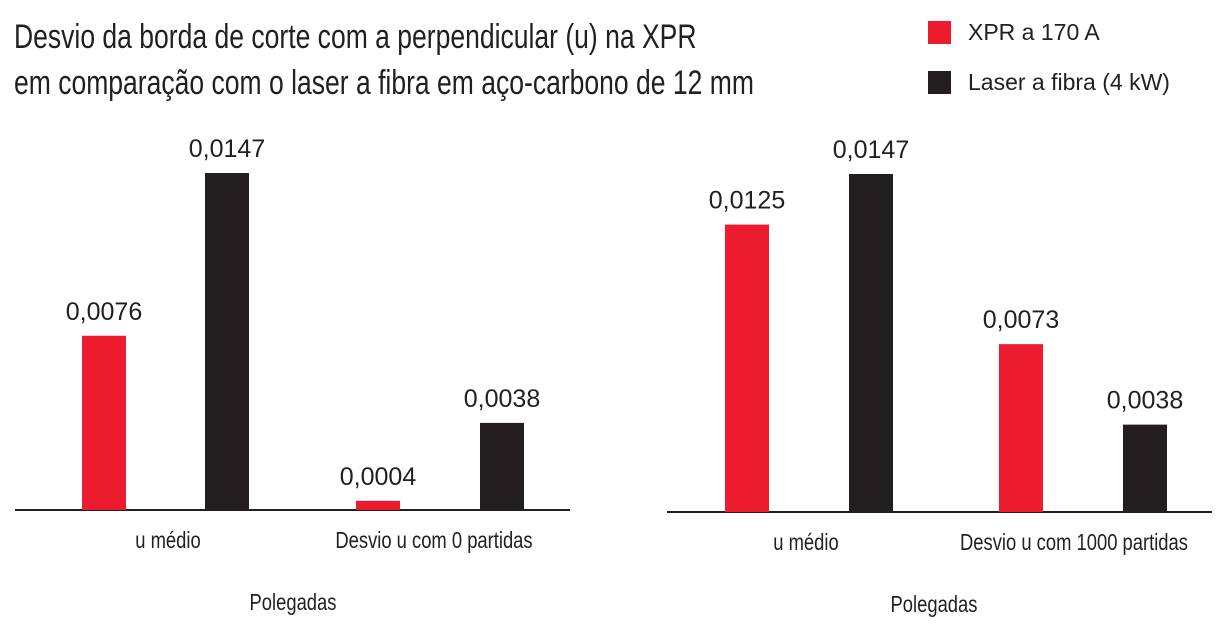 The image size is (1230, 639). I want to click on data-label-chart2-laser-1: 0,0147, so click(871, 150).